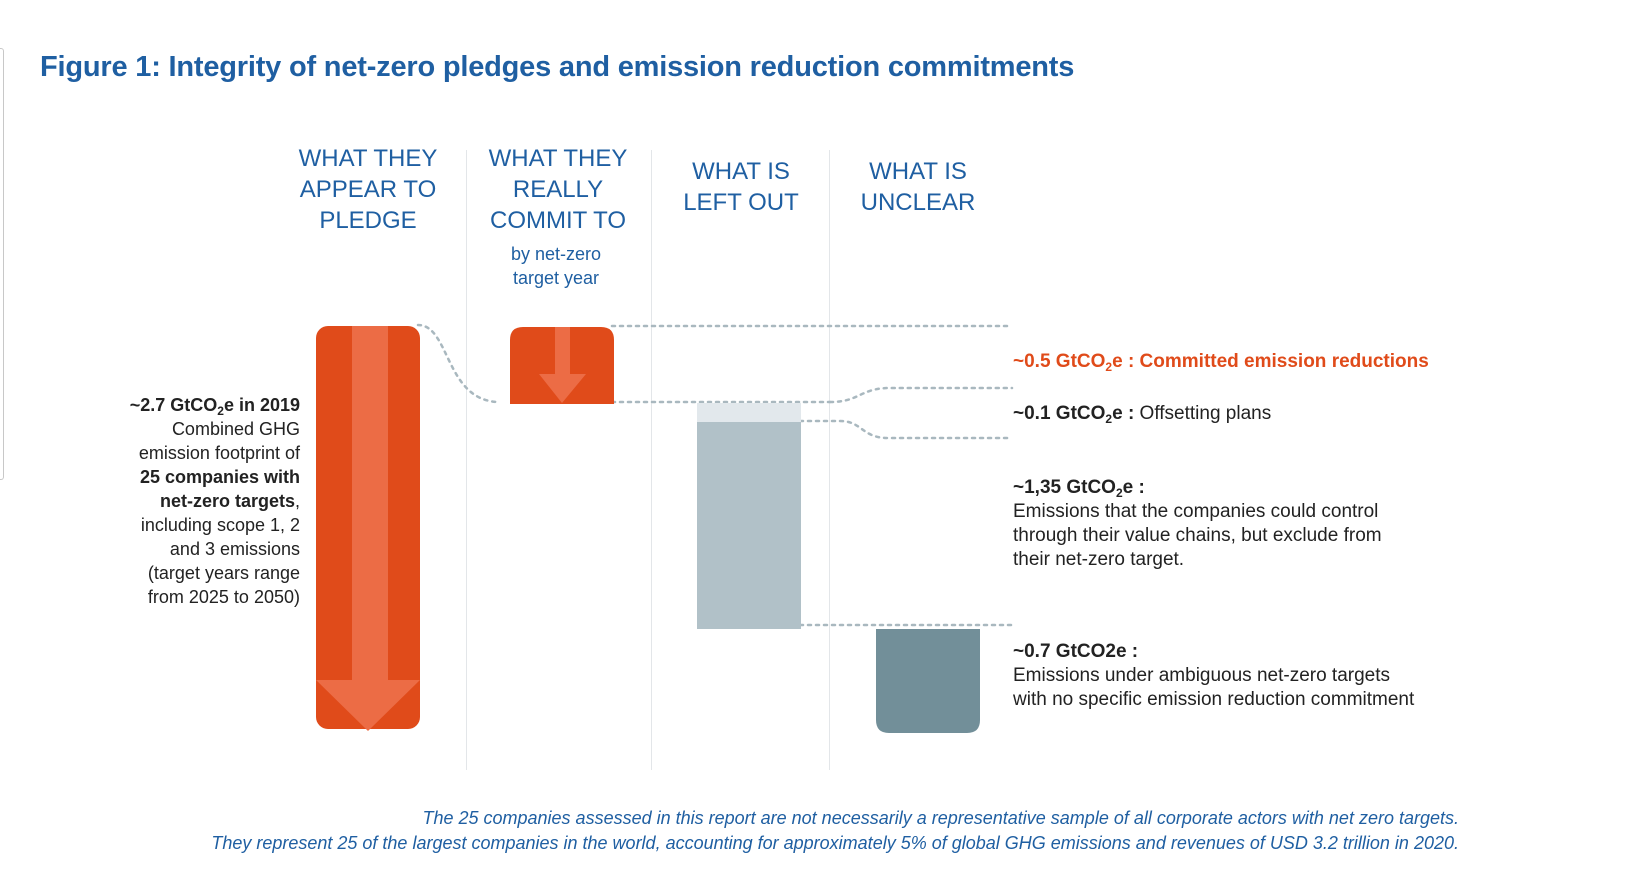  I want to click on bar-unclear, so click(928, 681).